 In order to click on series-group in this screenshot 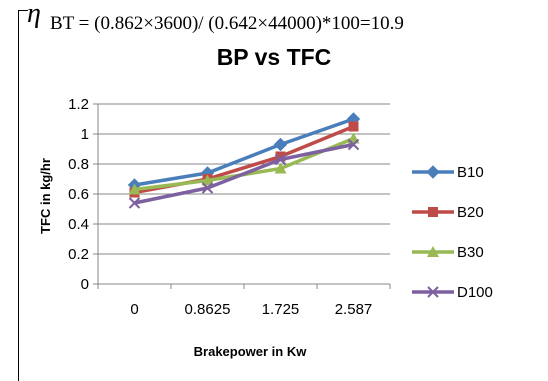, I will do `click(244, 160)`.